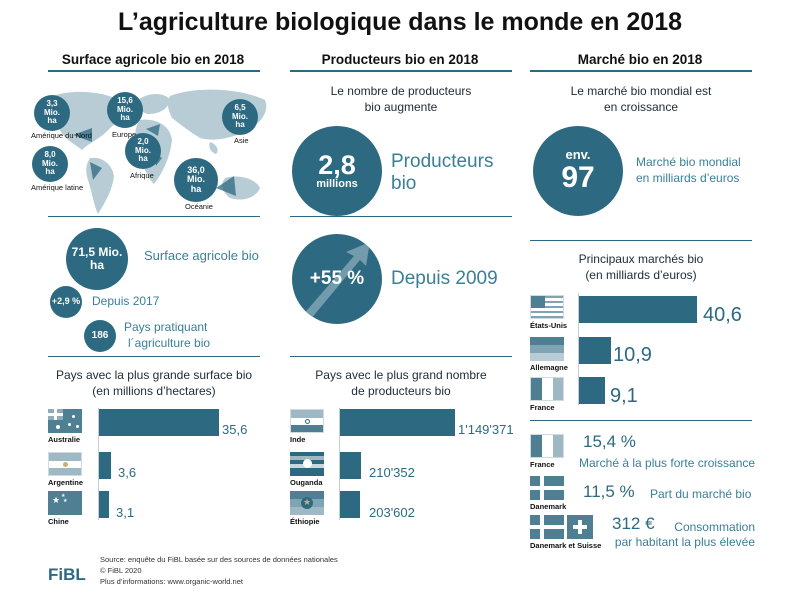  I want to click on market-cat-1: Allemagne, so click(549, 367).